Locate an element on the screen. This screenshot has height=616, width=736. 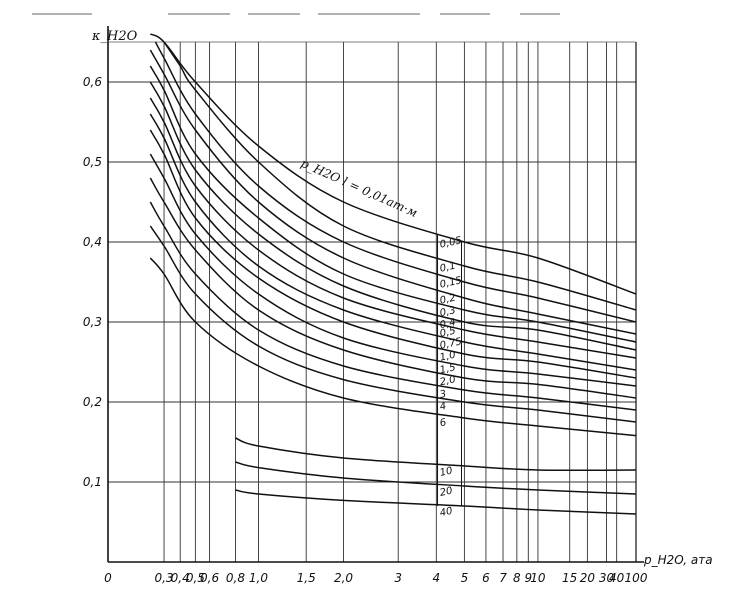
x-tick-label: 40 is located at coordinates (617, 578).